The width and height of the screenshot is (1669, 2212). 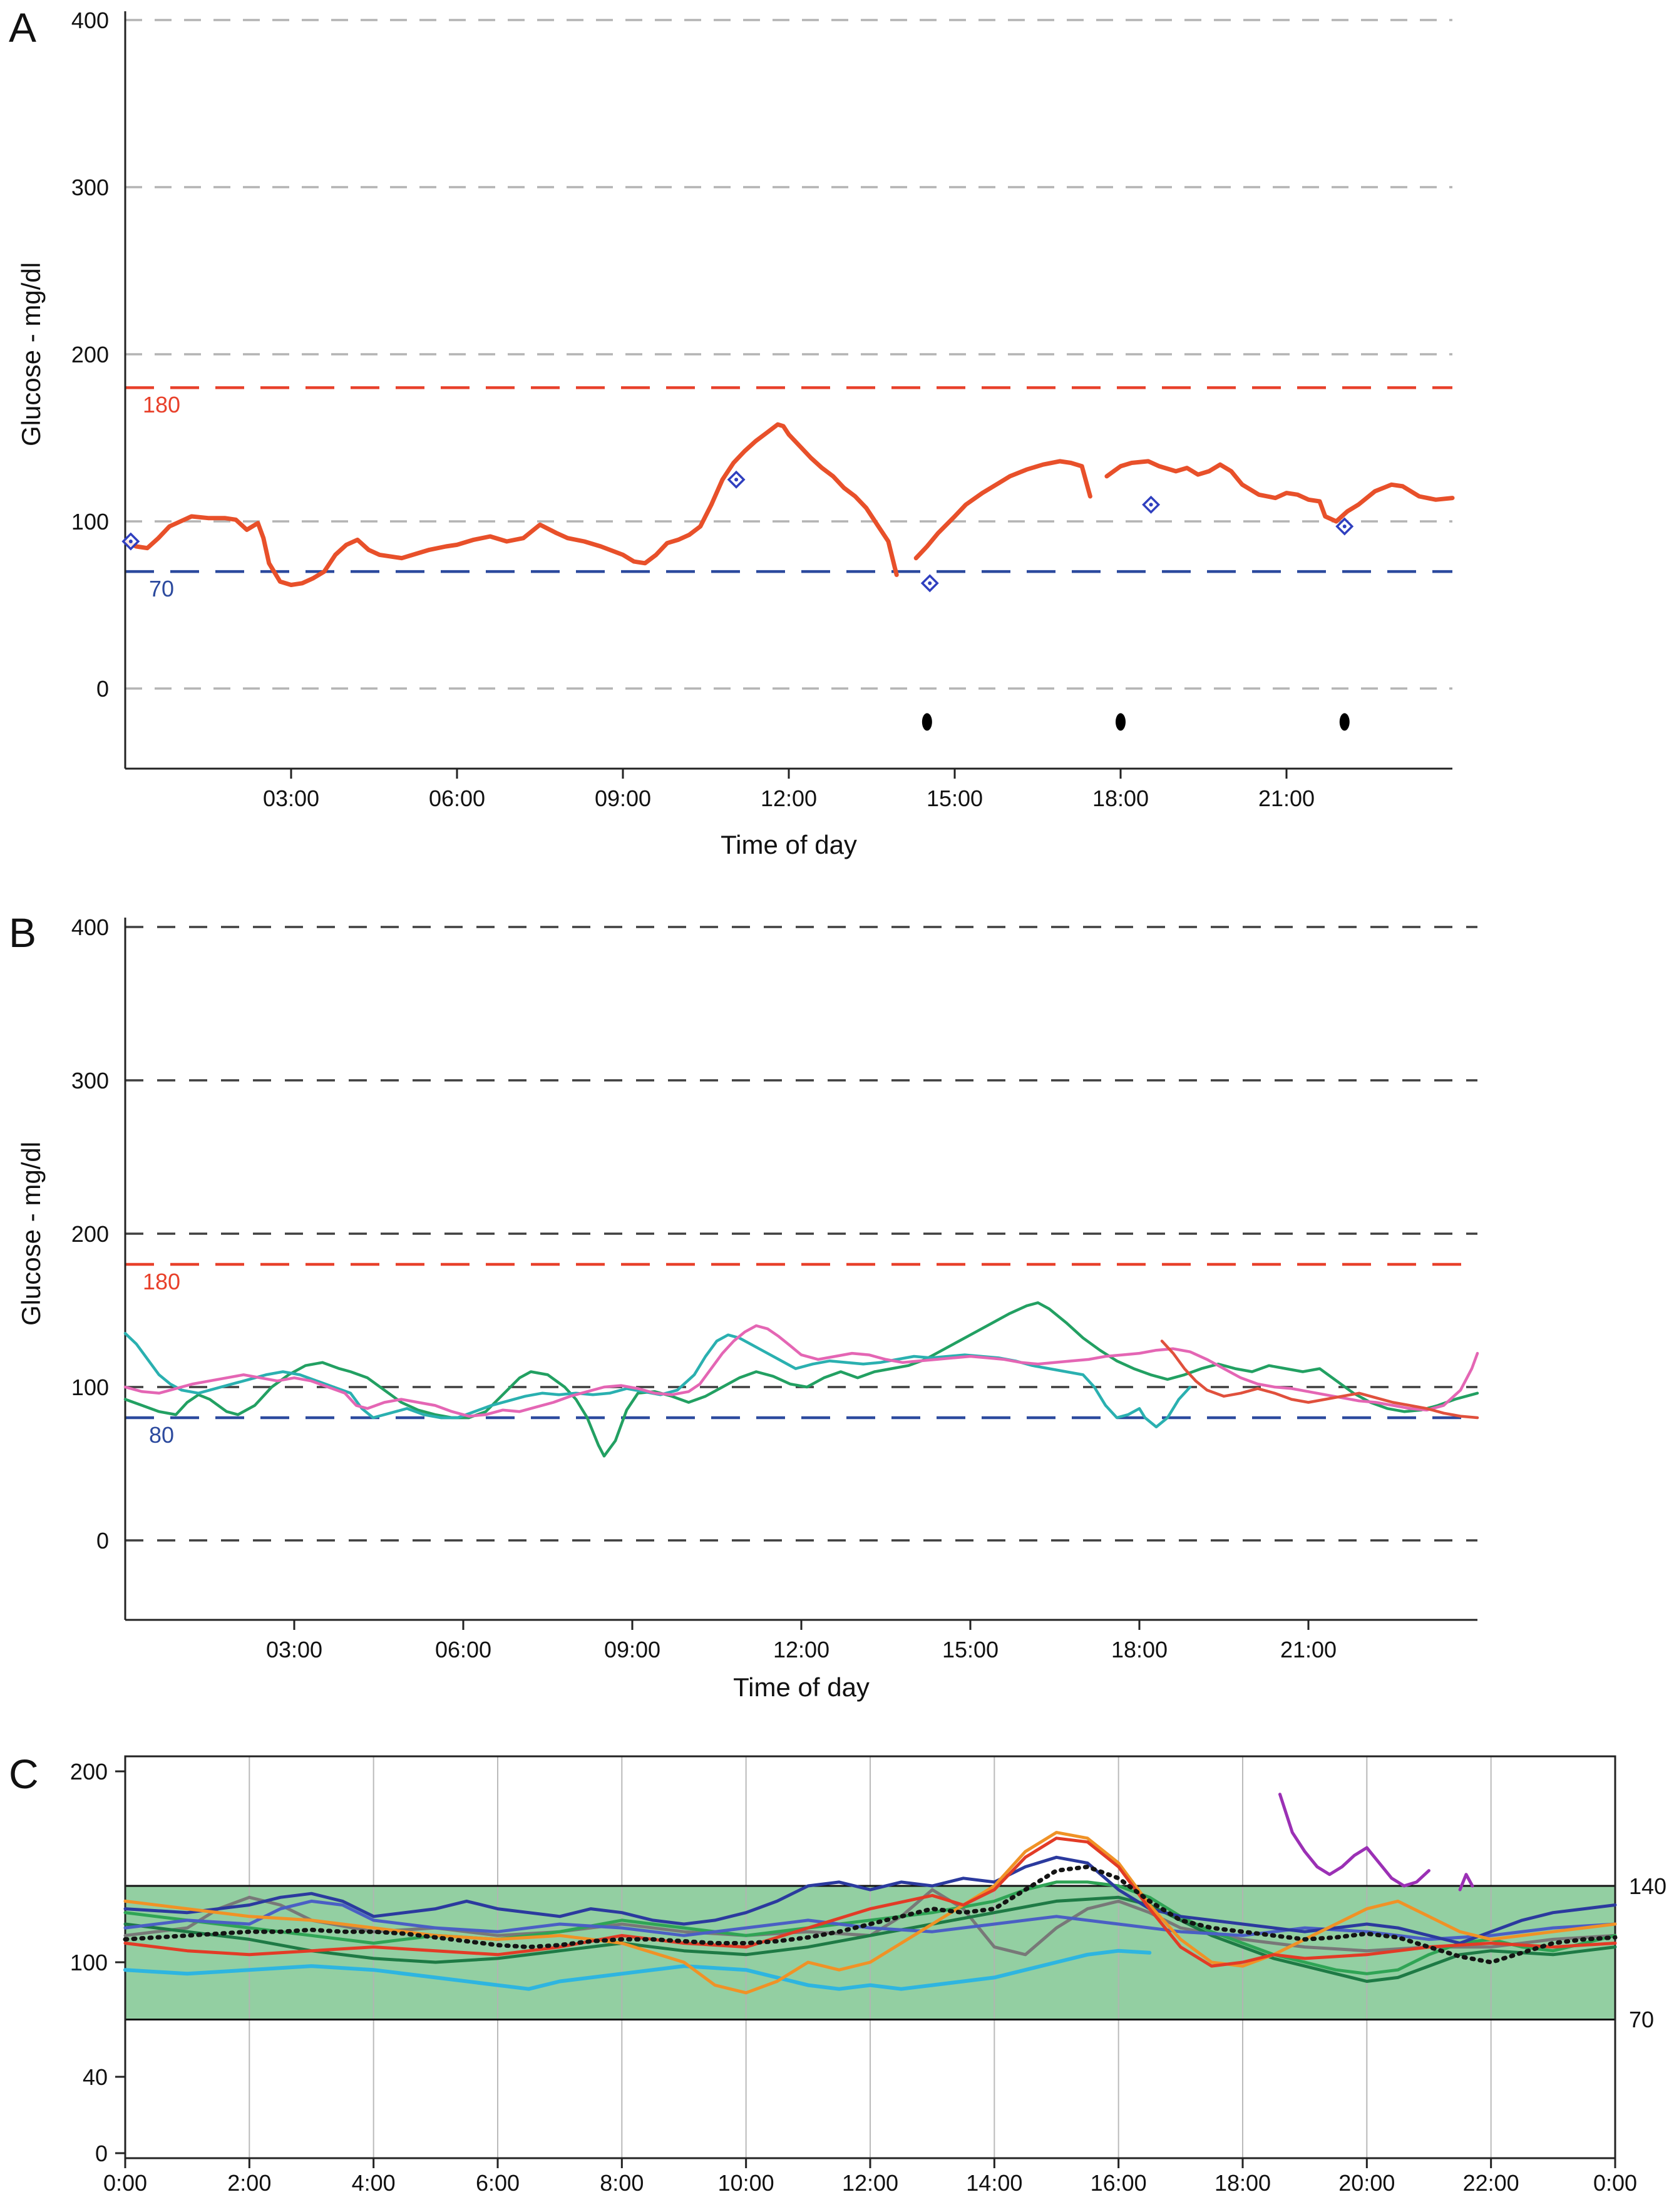 I want to click on svg-text: 10:00, so click(x=746, y=2183).